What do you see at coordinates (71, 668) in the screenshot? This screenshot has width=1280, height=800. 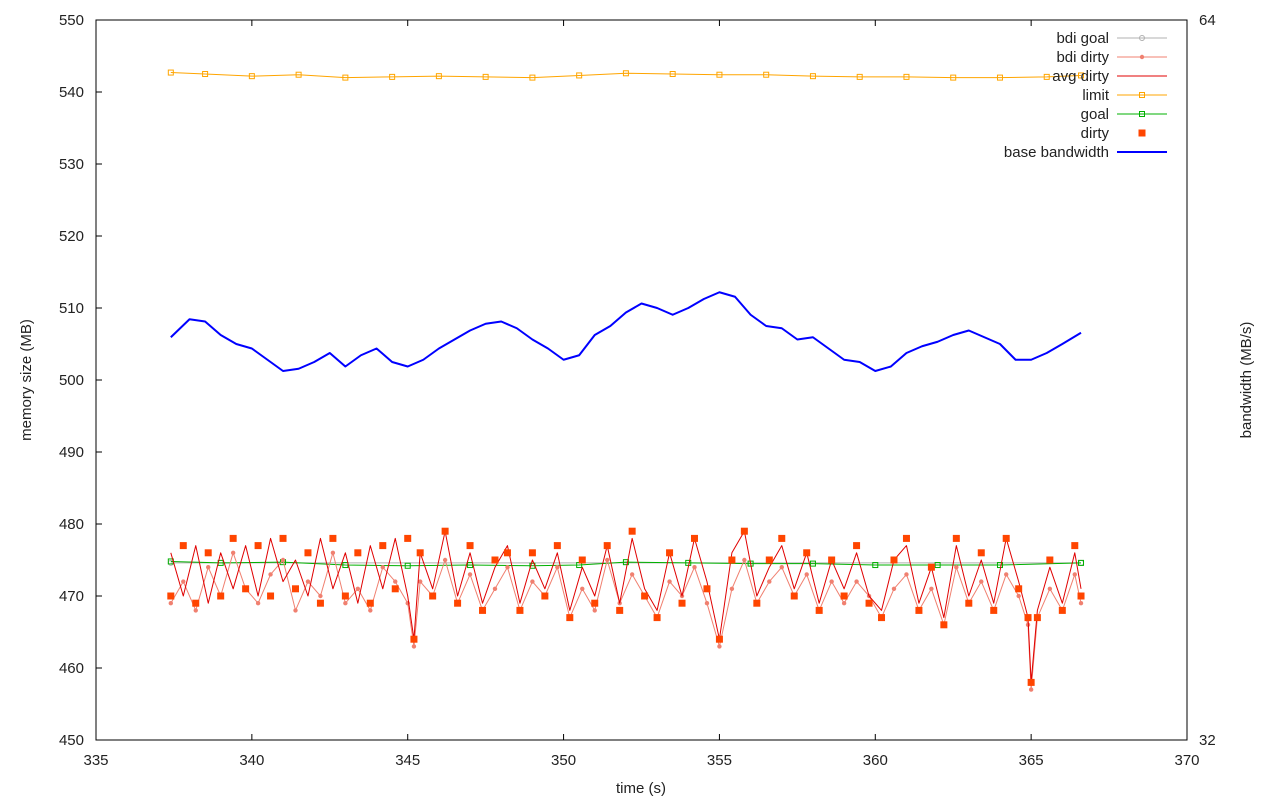 I see `y-tick-label: 460` at bounding box center [71, 668].